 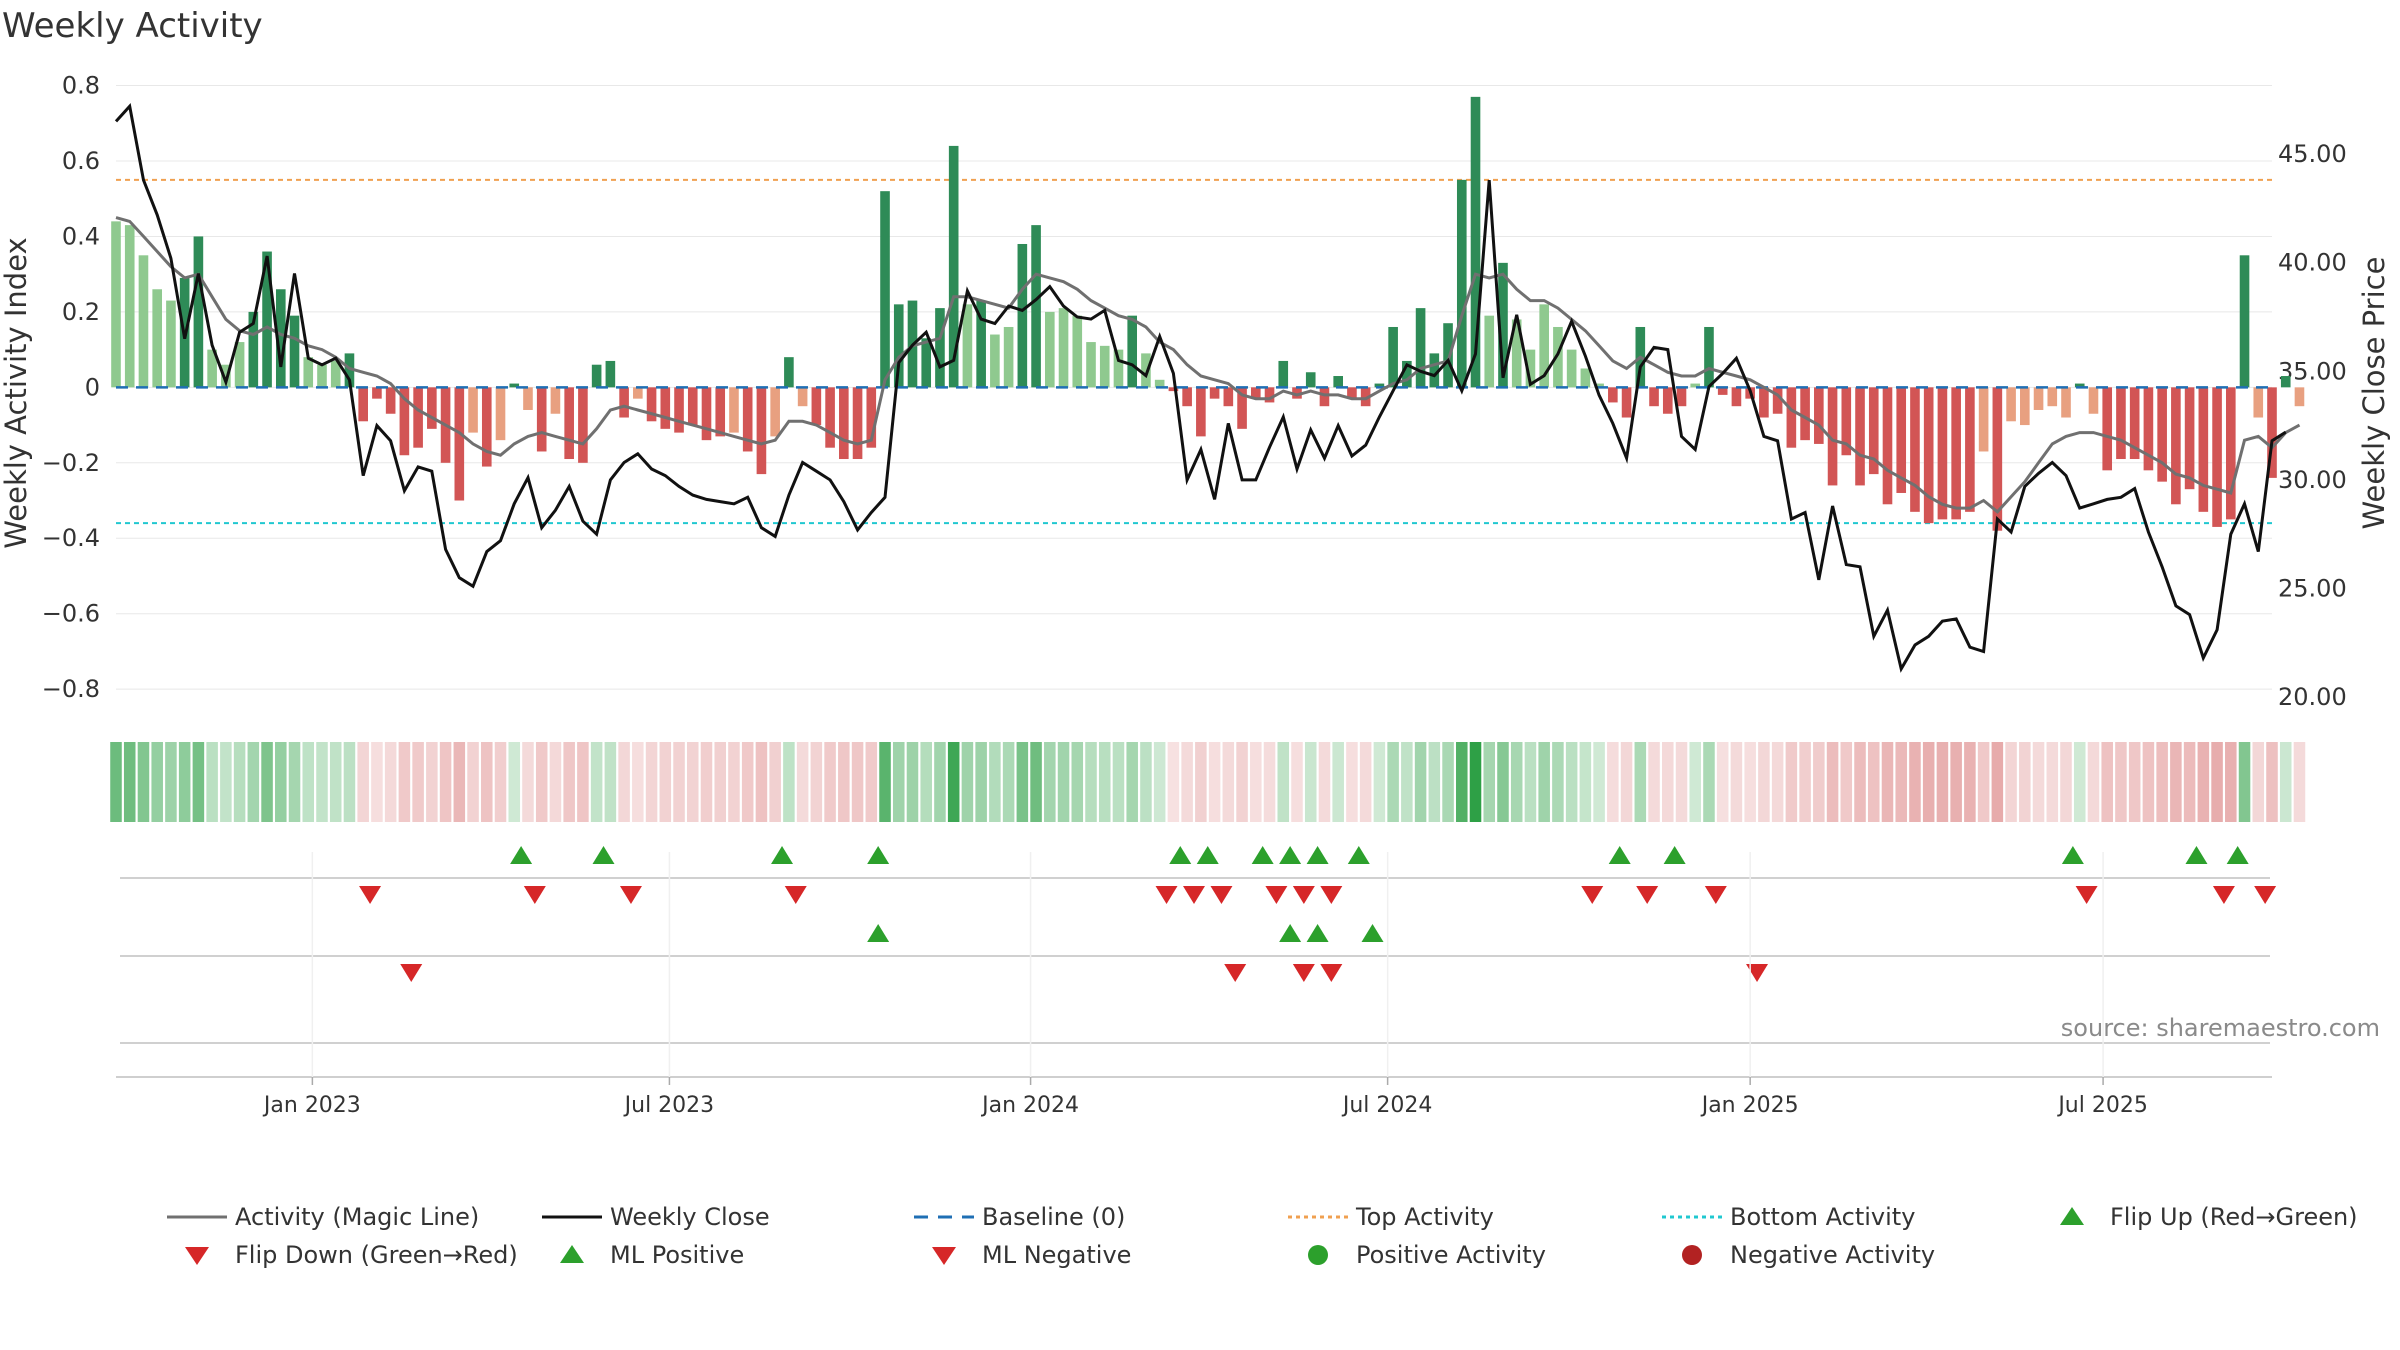 What do you see at coordinates (1833, 1255) in the screenshot?
I see `legend-label: Negative Activity` at bounding box center [1833, 1255].